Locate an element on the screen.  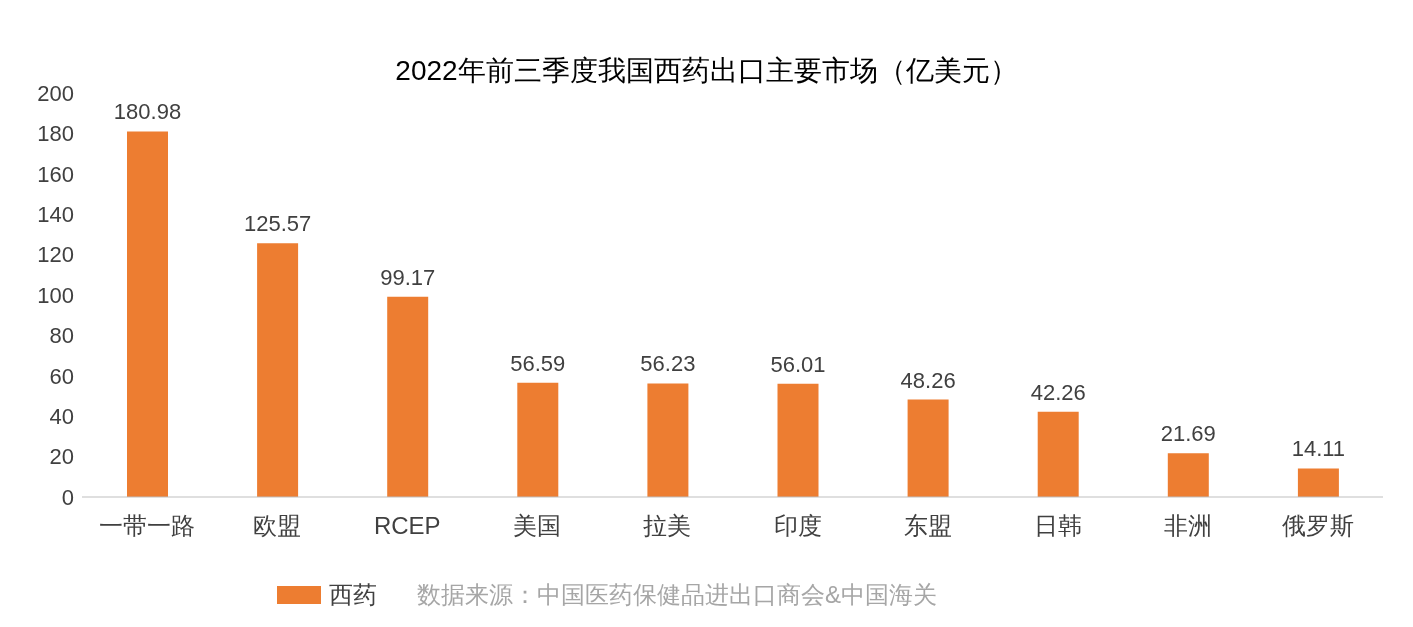
y-tick-label: 60 is located at coordinates (61, 376).